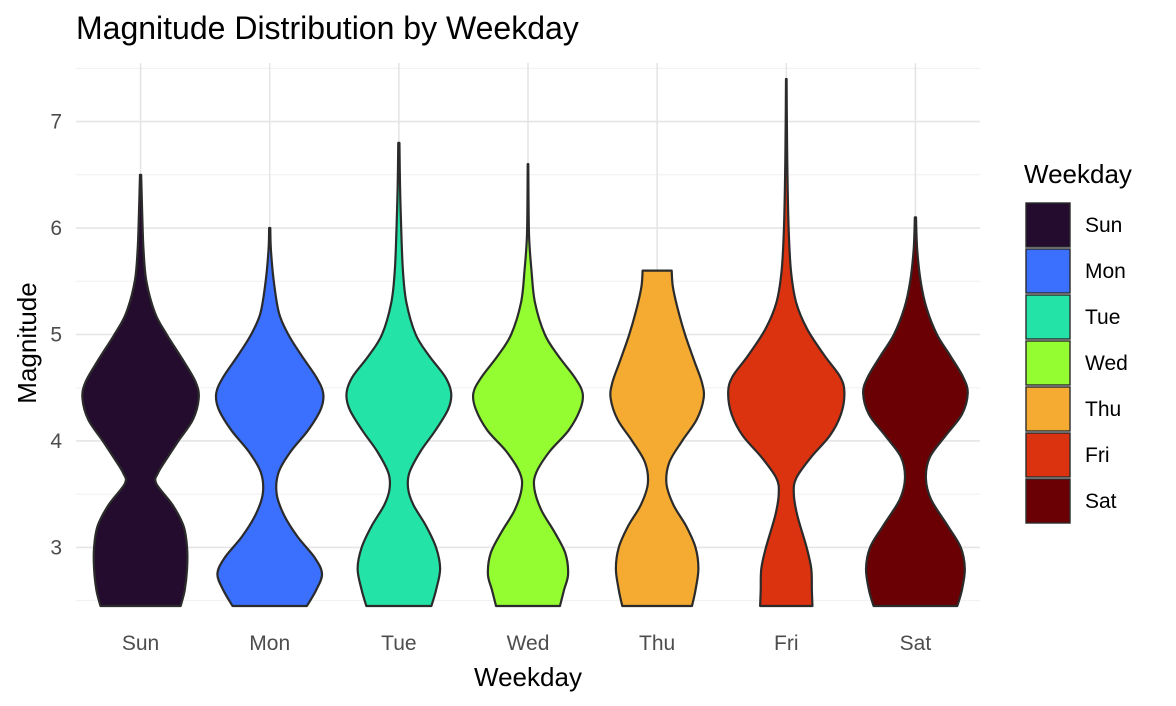 The height and width of the screenshot is (706, 1176). What do you see at coordinates (1048, 455) in the screenshot?
I see `legend-key-fri` at bounding box center [1048, 455].